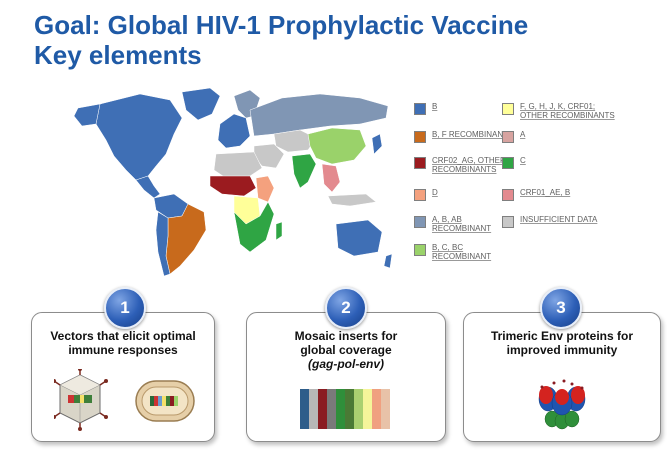  I want to click on legend-item-crf02: CRF02_AG, OTHER RECOMBINANTS, so click(460, 165).